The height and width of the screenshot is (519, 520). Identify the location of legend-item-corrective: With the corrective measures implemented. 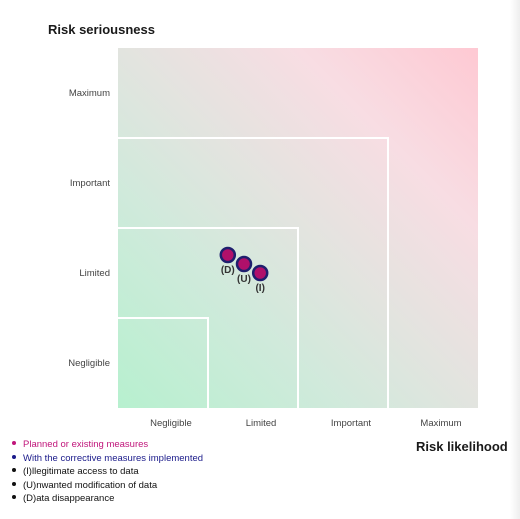
(107, 459).